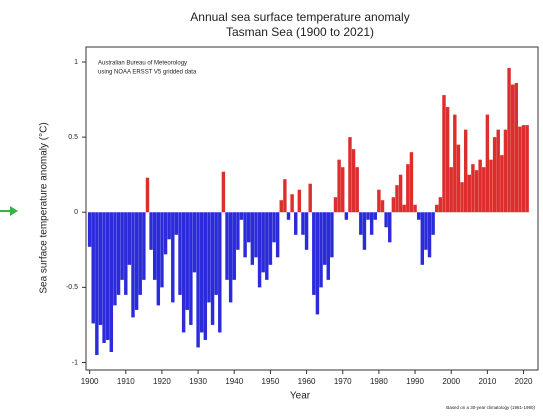  What do you see at coordinates (198, 381) in the screenshot?
I see `x-tick-label: 1930` at bounding box center [198, 381].